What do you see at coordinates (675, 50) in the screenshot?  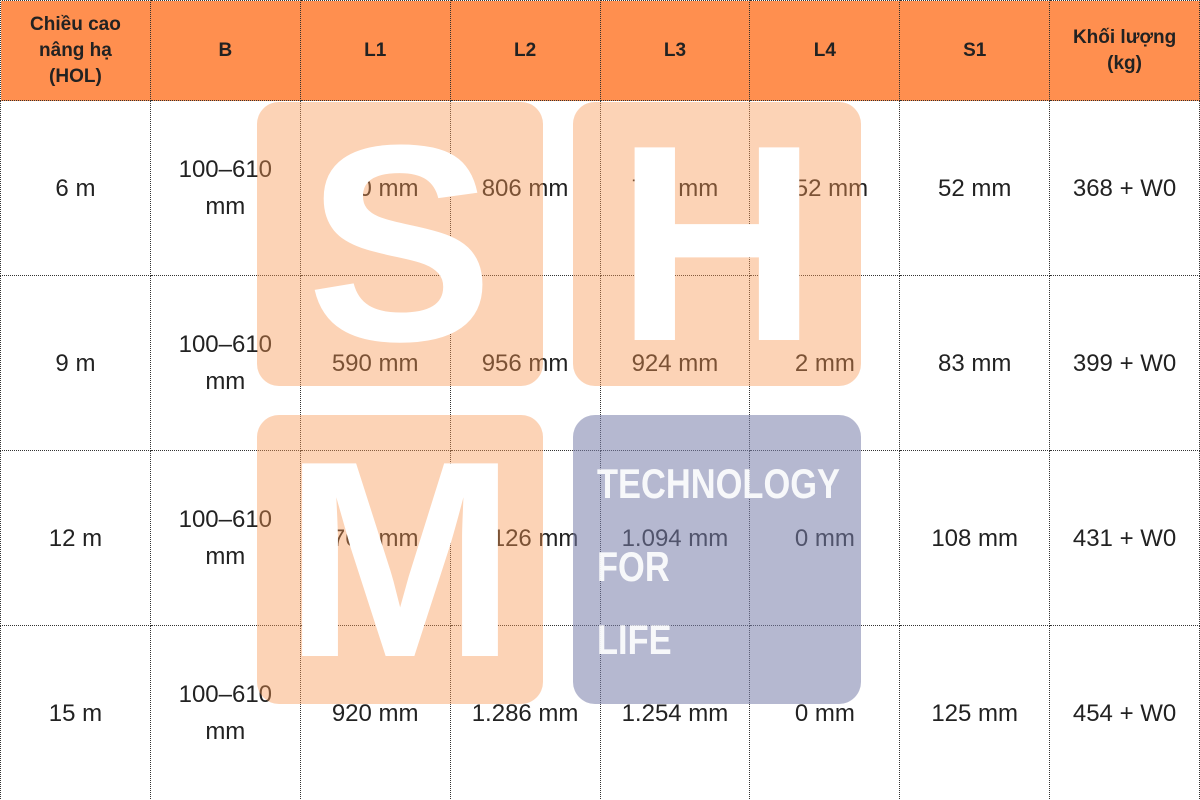 I see `header-cell: L3` at bounding box center [675, 50].